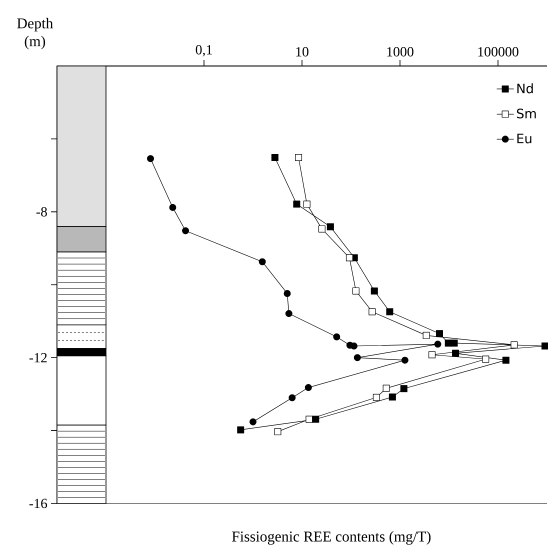 The width and height of the screenshot is (548, 549). Describe the element at coordinates (524, 139) in the screenshot. I see `legend-label: Eu` at that location.